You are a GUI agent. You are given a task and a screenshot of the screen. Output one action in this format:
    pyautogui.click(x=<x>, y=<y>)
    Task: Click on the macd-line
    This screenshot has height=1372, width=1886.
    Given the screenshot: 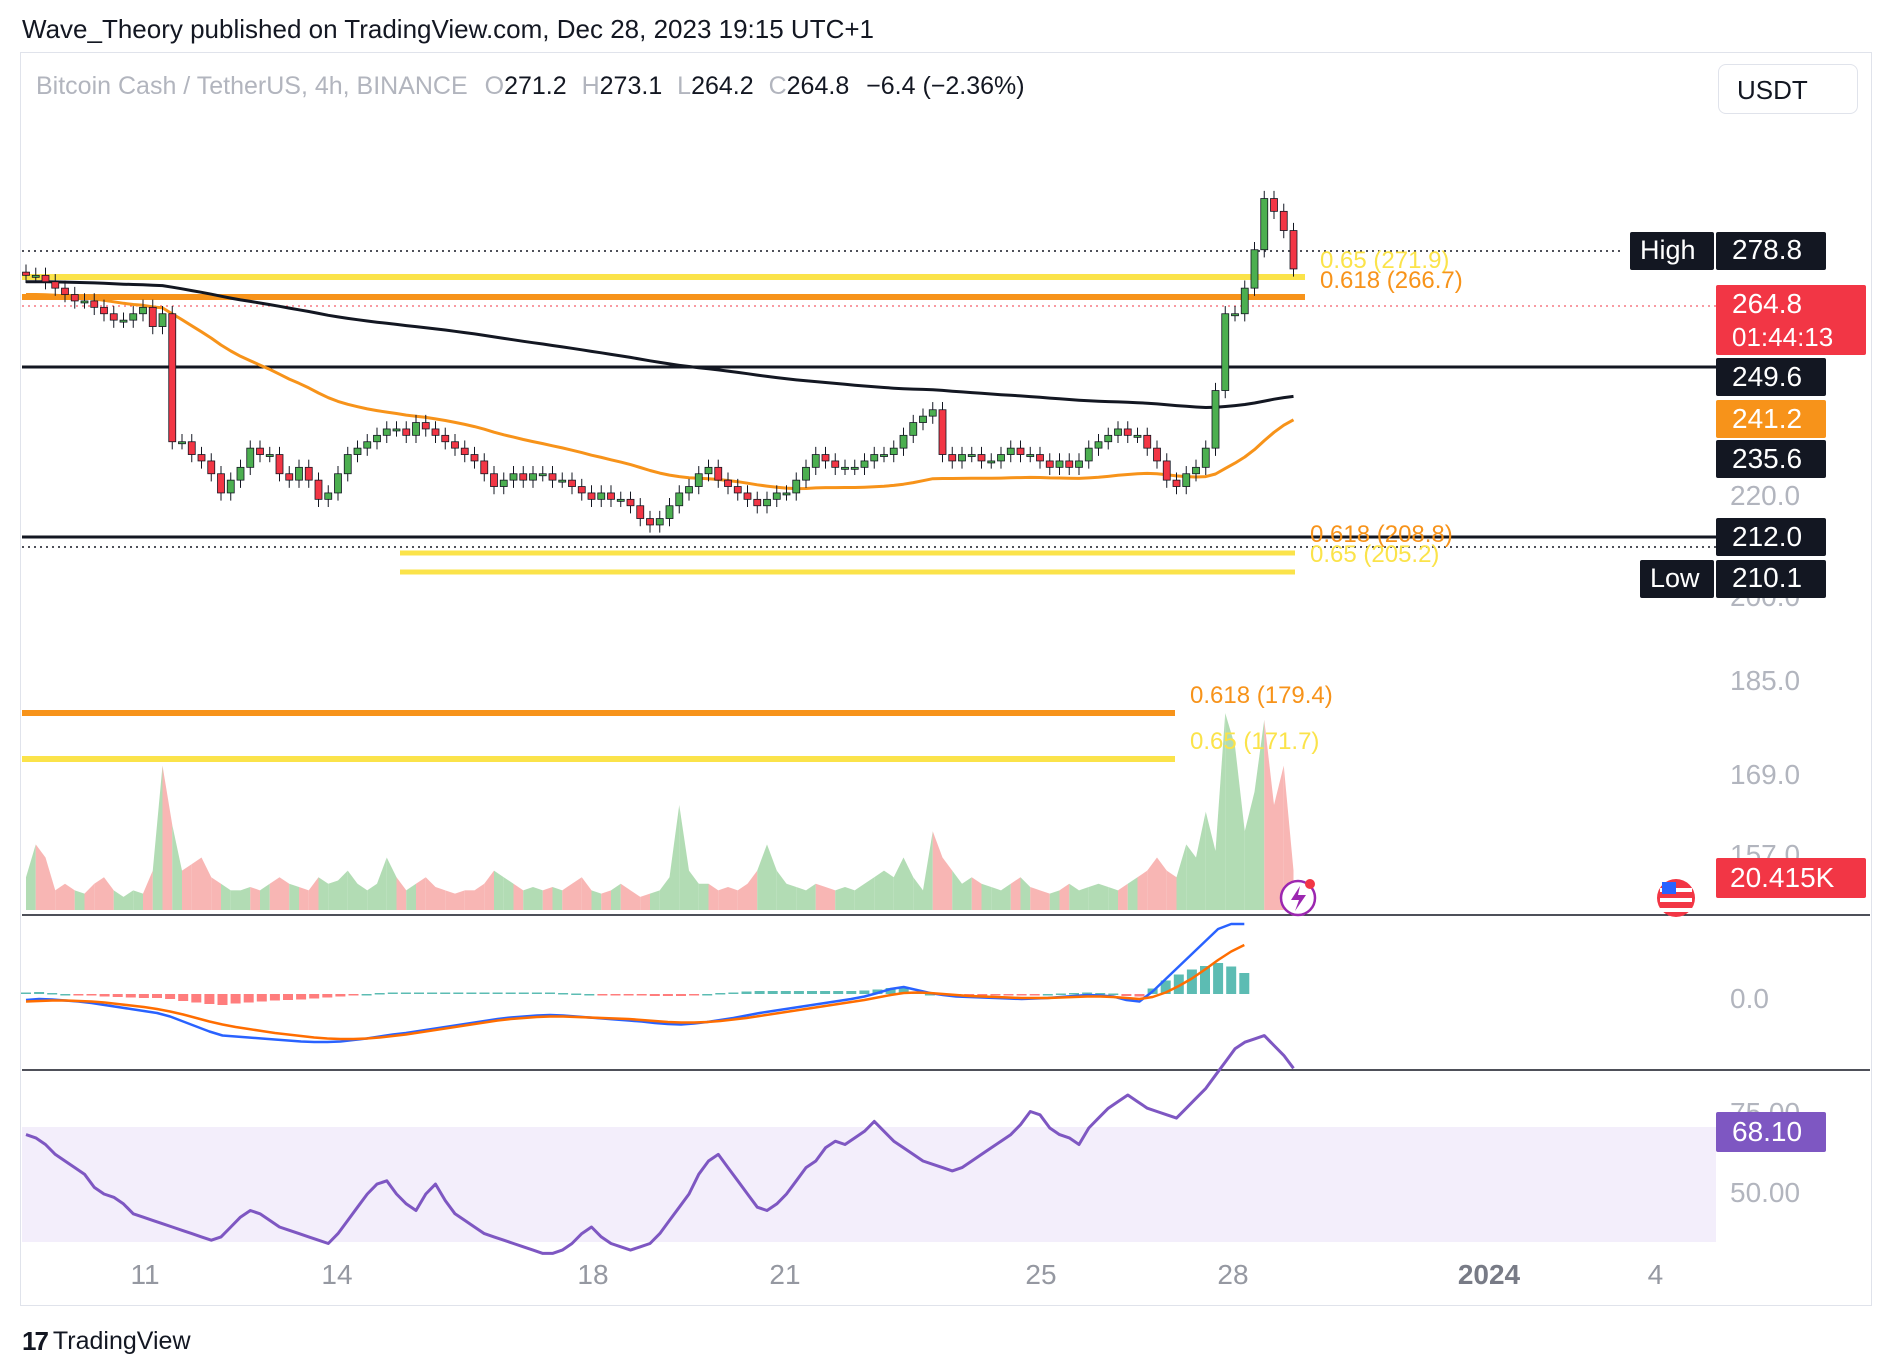 What is the action you would take?
    pyautogui.click(x=635, y=983)
    